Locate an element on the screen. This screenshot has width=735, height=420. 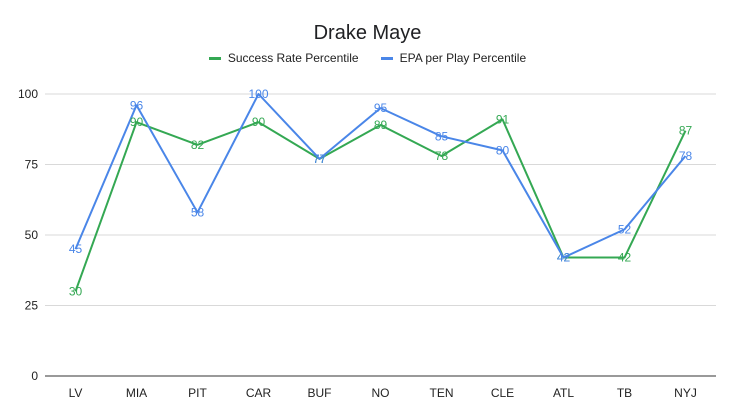
legend-swatch-success-rate is located at coordinates (214, 58).